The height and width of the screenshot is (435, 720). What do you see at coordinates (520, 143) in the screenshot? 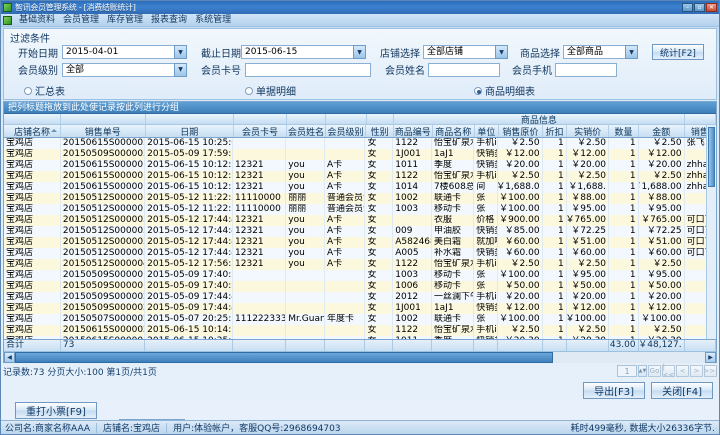
I see `cell-price: ￥2.50` at bounding box center [520, 143].